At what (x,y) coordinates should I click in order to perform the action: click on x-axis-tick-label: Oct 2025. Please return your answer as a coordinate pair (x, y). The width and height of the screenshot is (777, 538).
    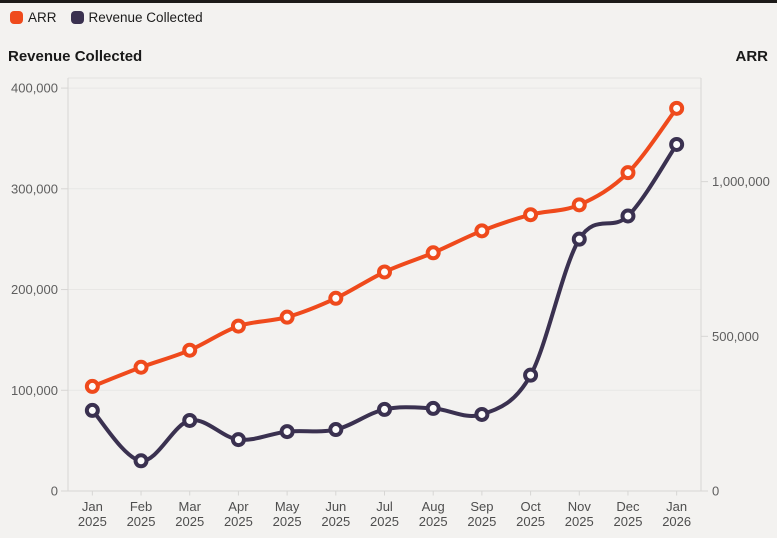
    Looking at the image, I should click on (530, 514).